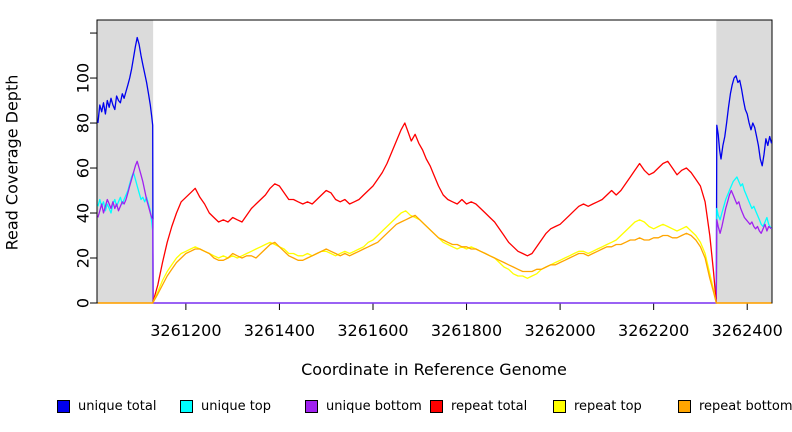 The height and width of the screenshot is (432, 792). Describe the element at coordinates (83, 168) in the screenshot. I see `y-tick-label: 60` at that location.